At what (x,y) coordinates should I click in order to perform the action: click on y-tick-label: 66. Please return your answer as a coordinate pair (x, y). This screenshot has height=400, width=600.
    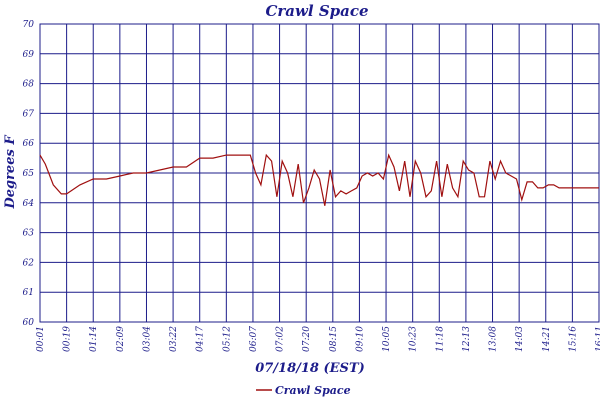
    Looking at the image, I should click on (29, 144).